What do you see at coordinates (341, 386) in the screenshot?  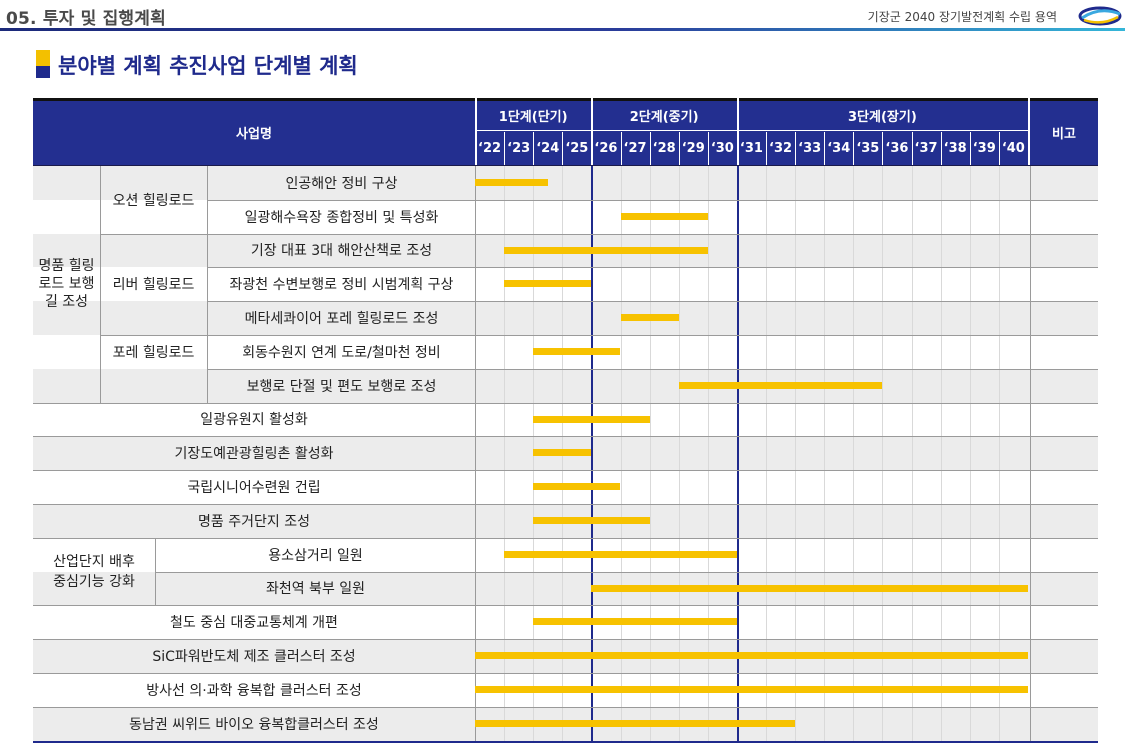 I see `project-name: 보행로 단절 및 편도 보행로 조성` at bounding box center [341, 386].